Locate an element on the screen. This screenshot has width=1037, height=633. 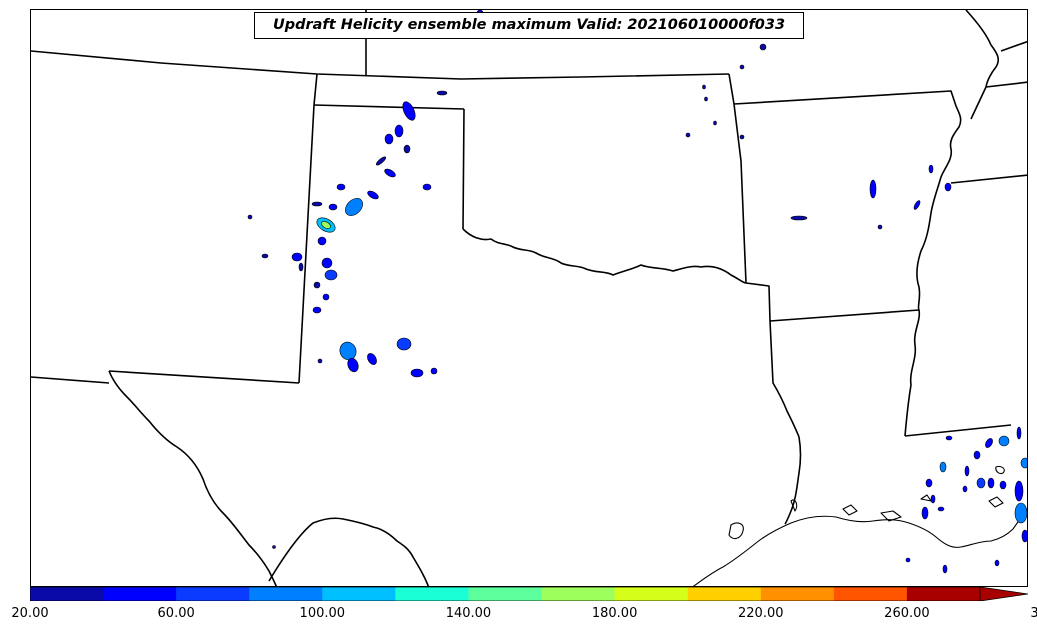
storm-cell-panhandle is located at coordinates (347, 202).